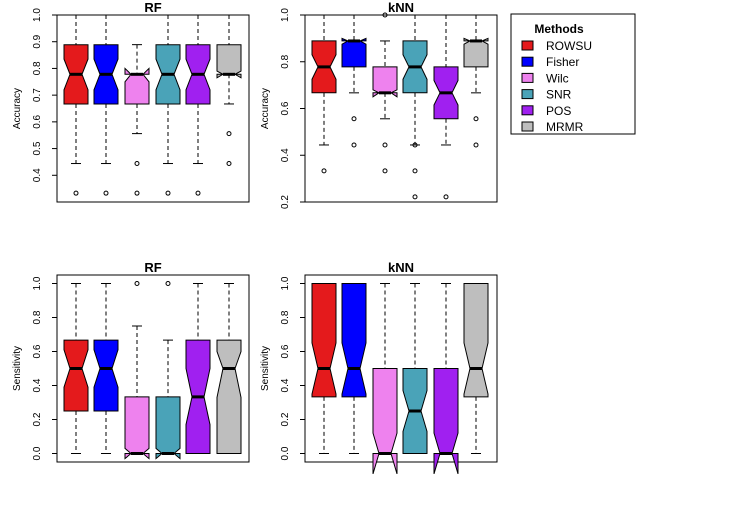 This screenshot has width=747, height=515. I want to click on panel-2: kNN Accuracy 0.2 0.4 0.6 0.8 1.0, so click(379, 104).